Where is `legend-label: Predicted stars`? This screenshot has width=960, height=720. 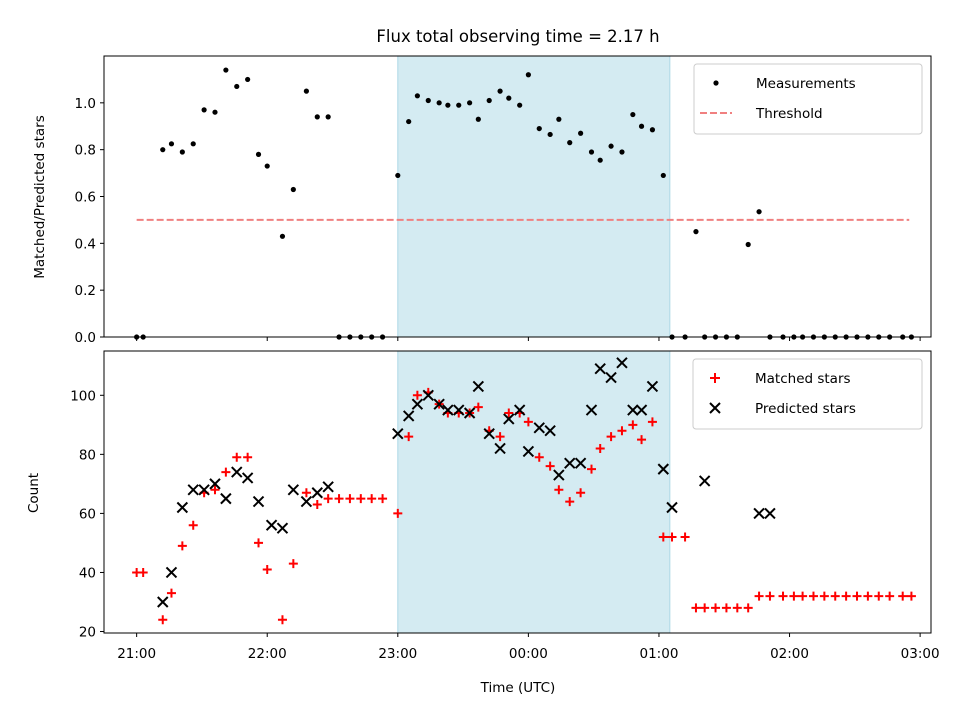
legend-label: Predicted stars is located at coordinates (805, 409).